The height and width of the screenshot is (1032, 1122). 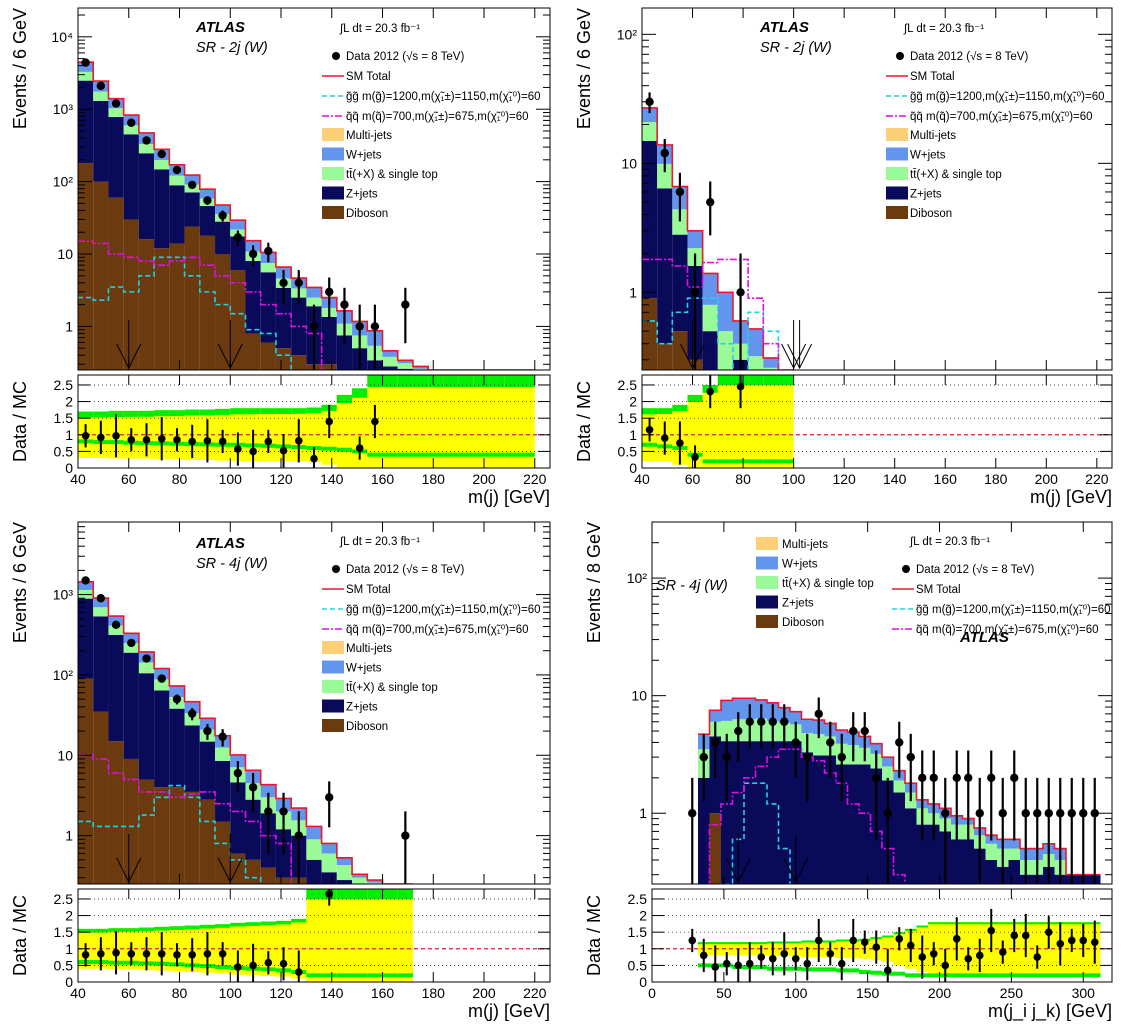 I want to click on legend-ttbar: tt̄(+X) & single top, so click(x=392, y=688).